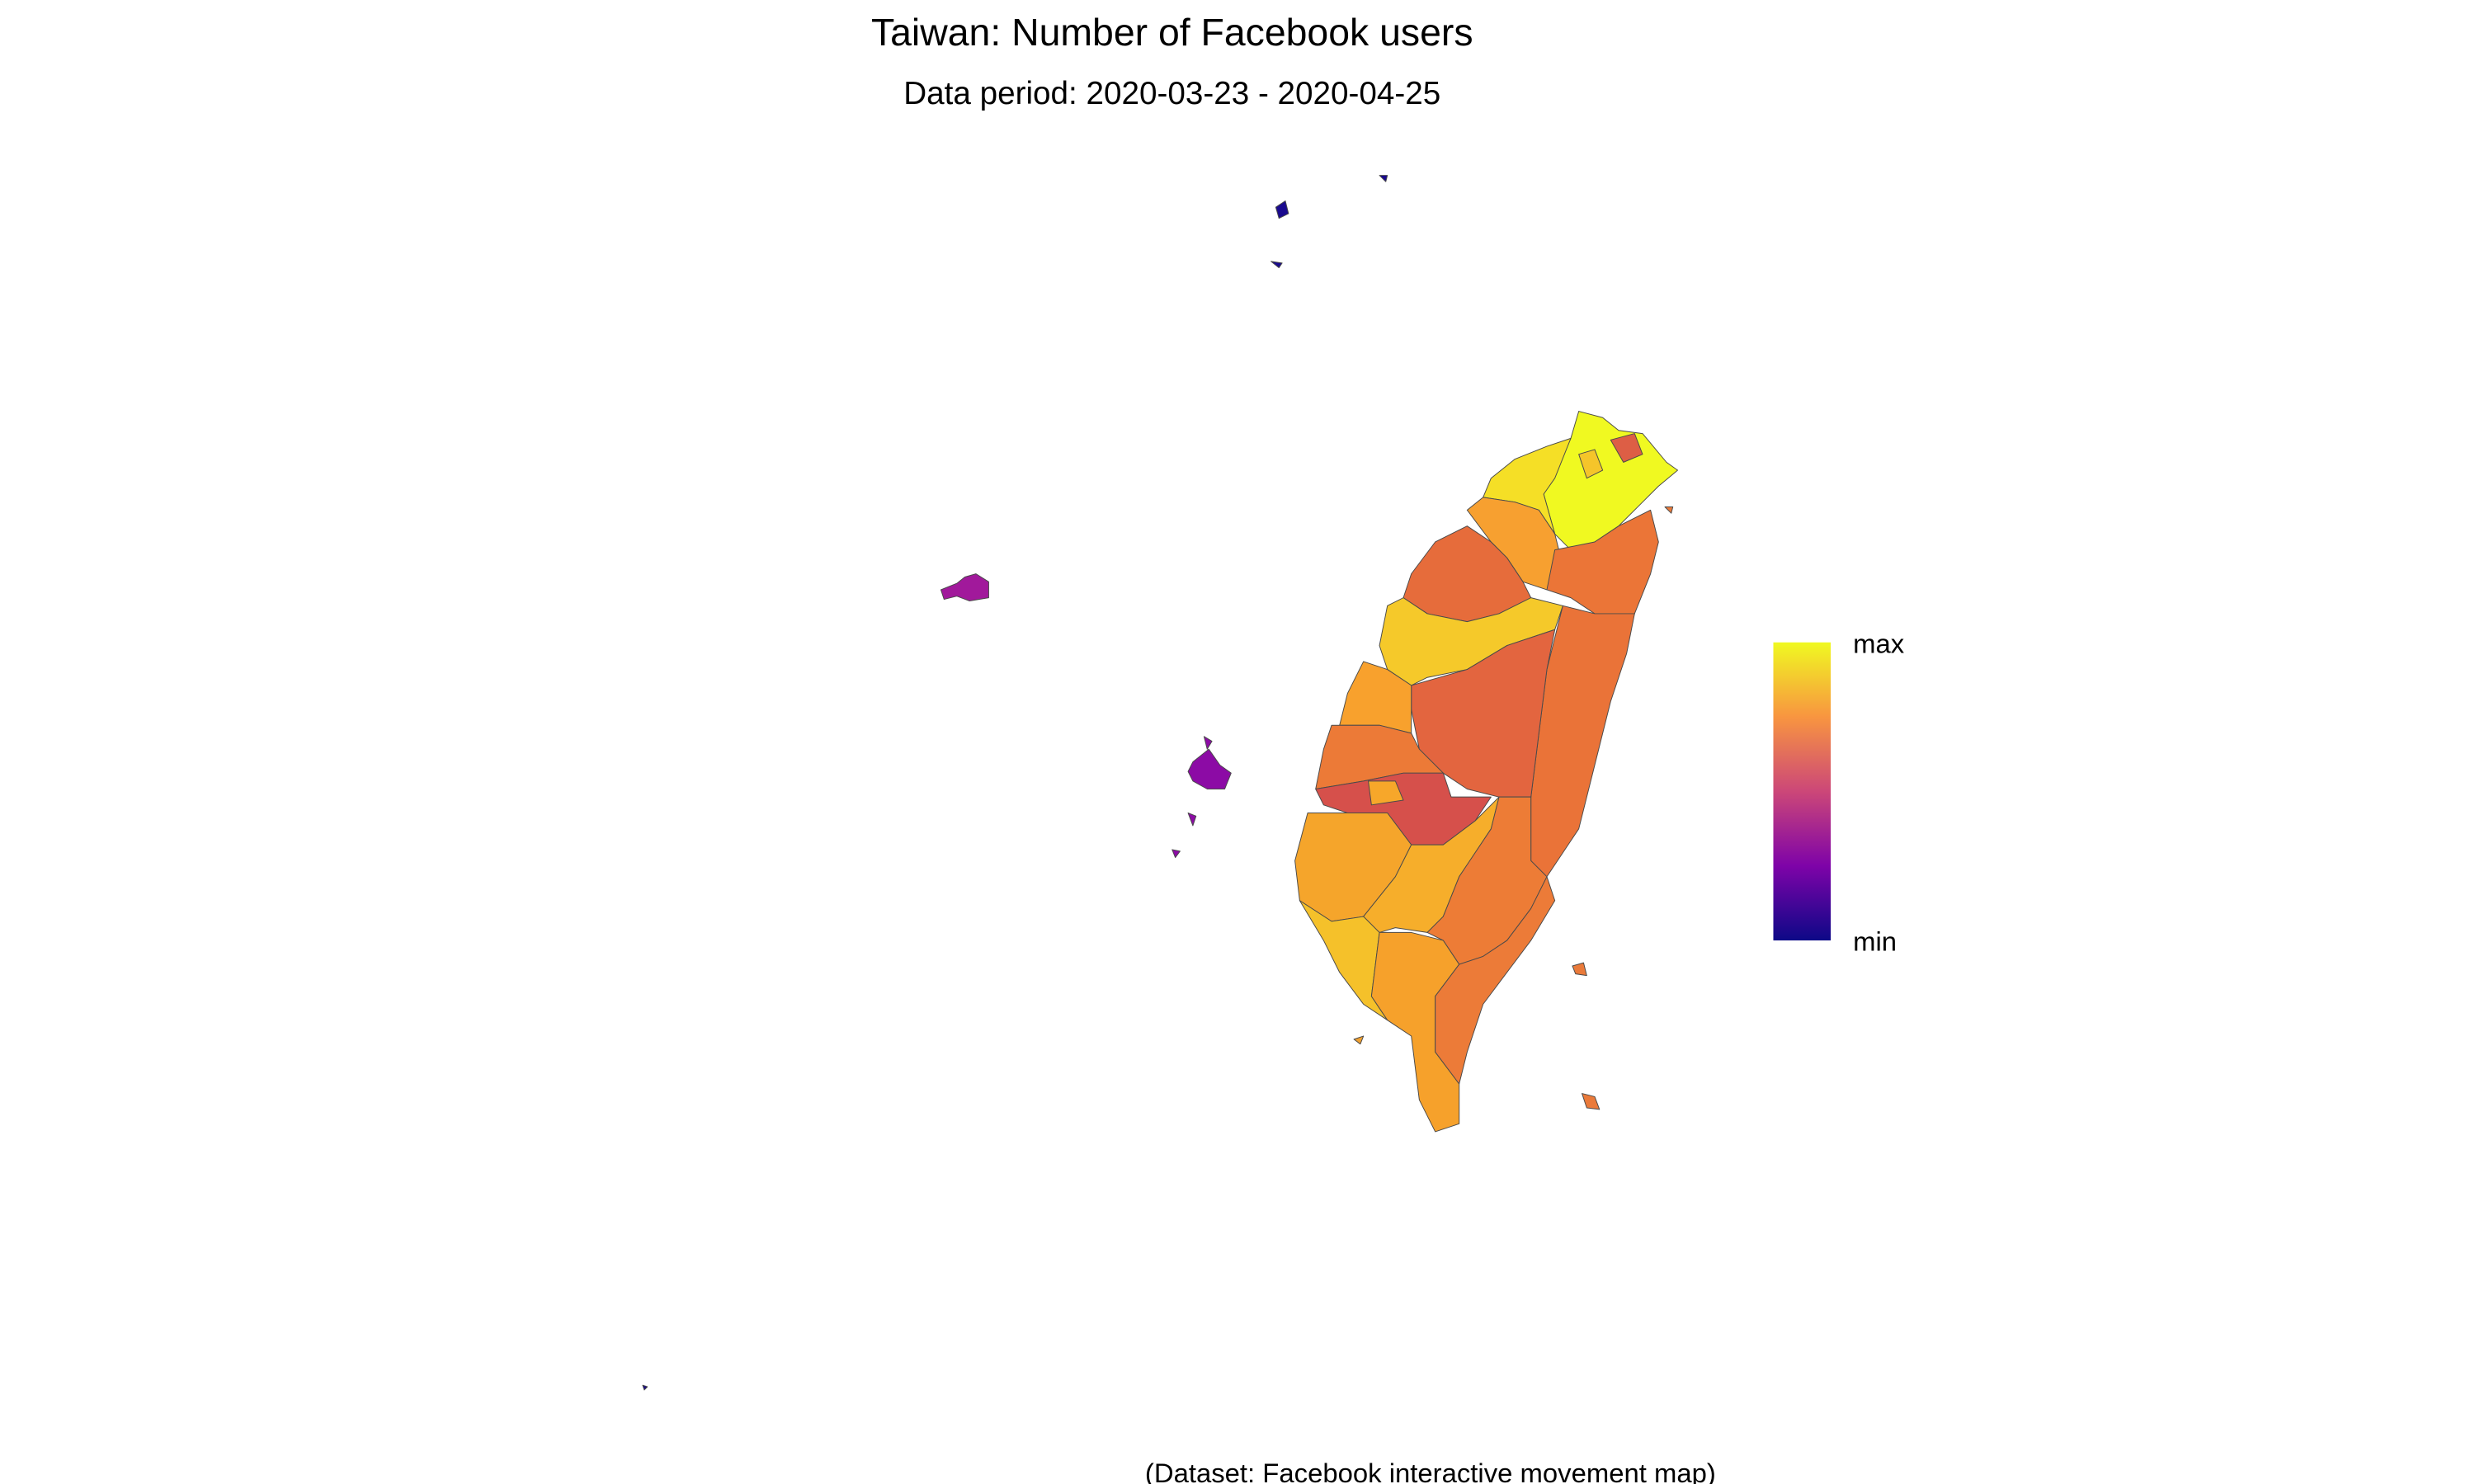 Image resolution: width=2475 pixels, height=1484 pixels. Describe the element at coordinates (1875, 941) in the screenshot. I see `legend-min-label: min` at that location.